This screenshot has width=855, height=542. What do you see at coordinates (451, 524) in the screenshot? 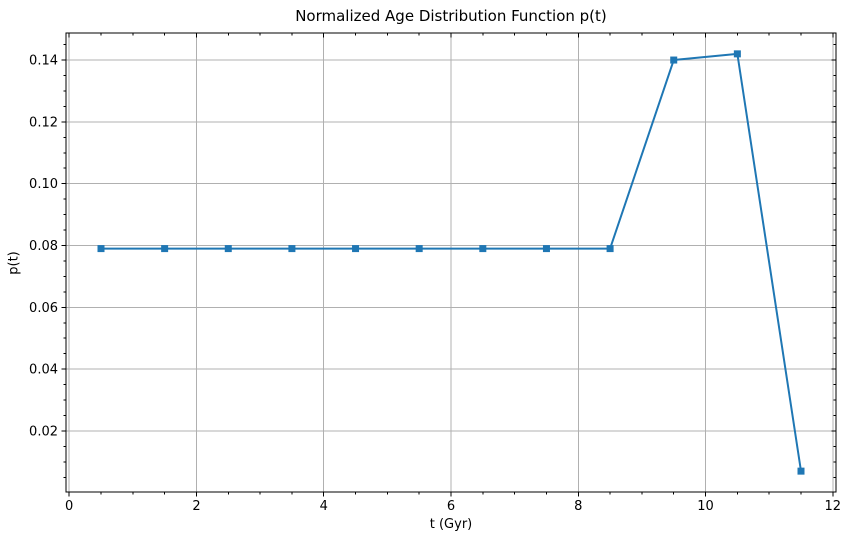
I see `x-axis-label: t (Gyr)` at bounding box center [451, 524].